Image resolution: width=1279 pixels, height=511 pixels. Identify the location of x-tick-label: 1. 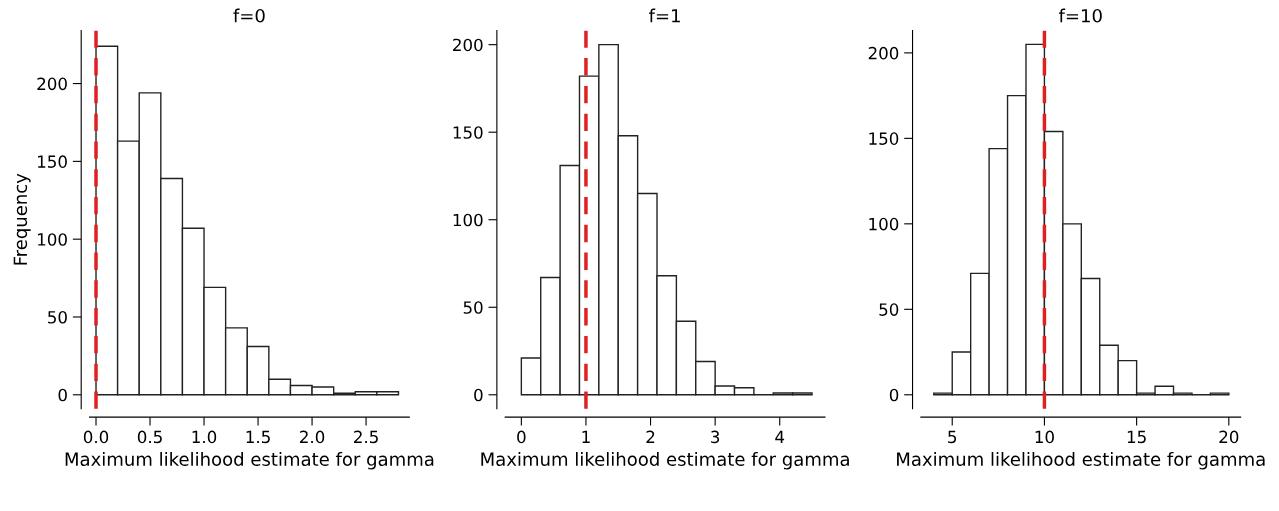
(586, 436).